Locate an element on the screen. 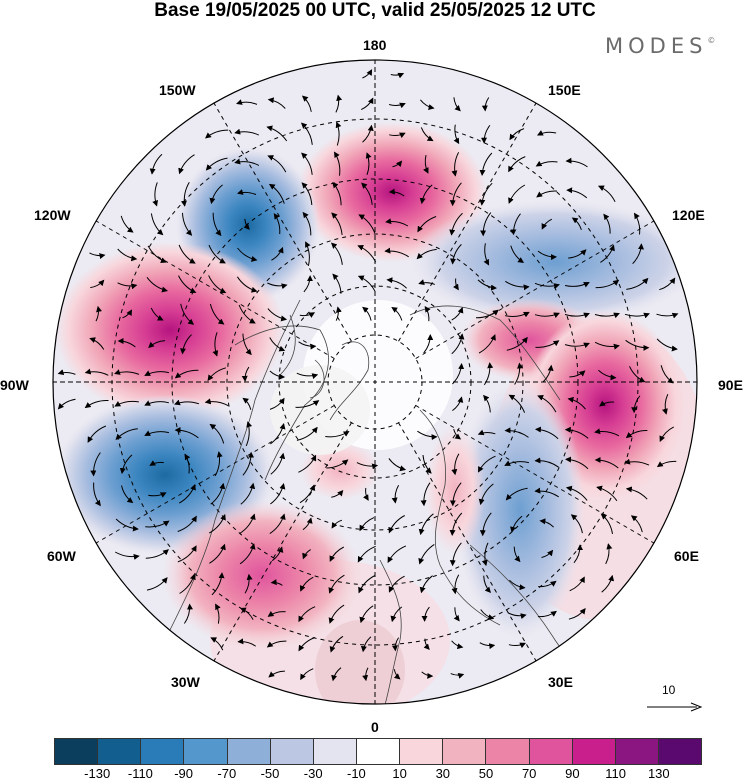 The image size is (750, 783). lon-label-150w: 150W is located at coordinates (177, 90).